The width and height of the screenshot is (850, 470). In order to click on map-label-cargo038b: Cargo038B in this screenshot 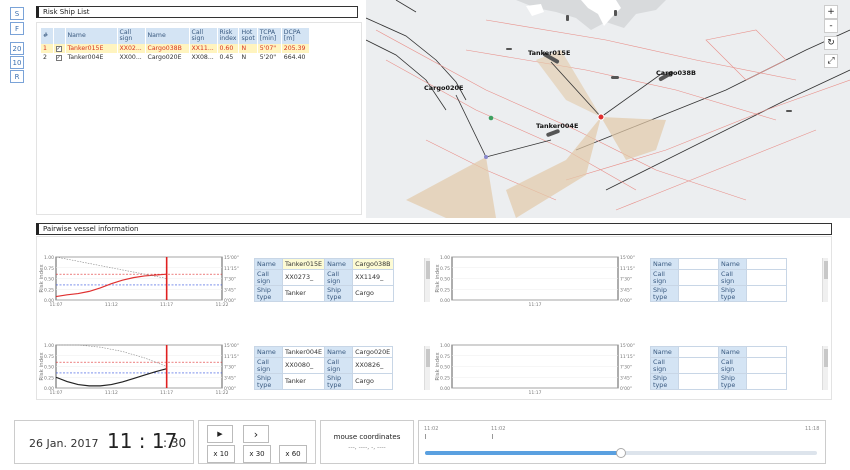, I will do `click(676, 73)`.